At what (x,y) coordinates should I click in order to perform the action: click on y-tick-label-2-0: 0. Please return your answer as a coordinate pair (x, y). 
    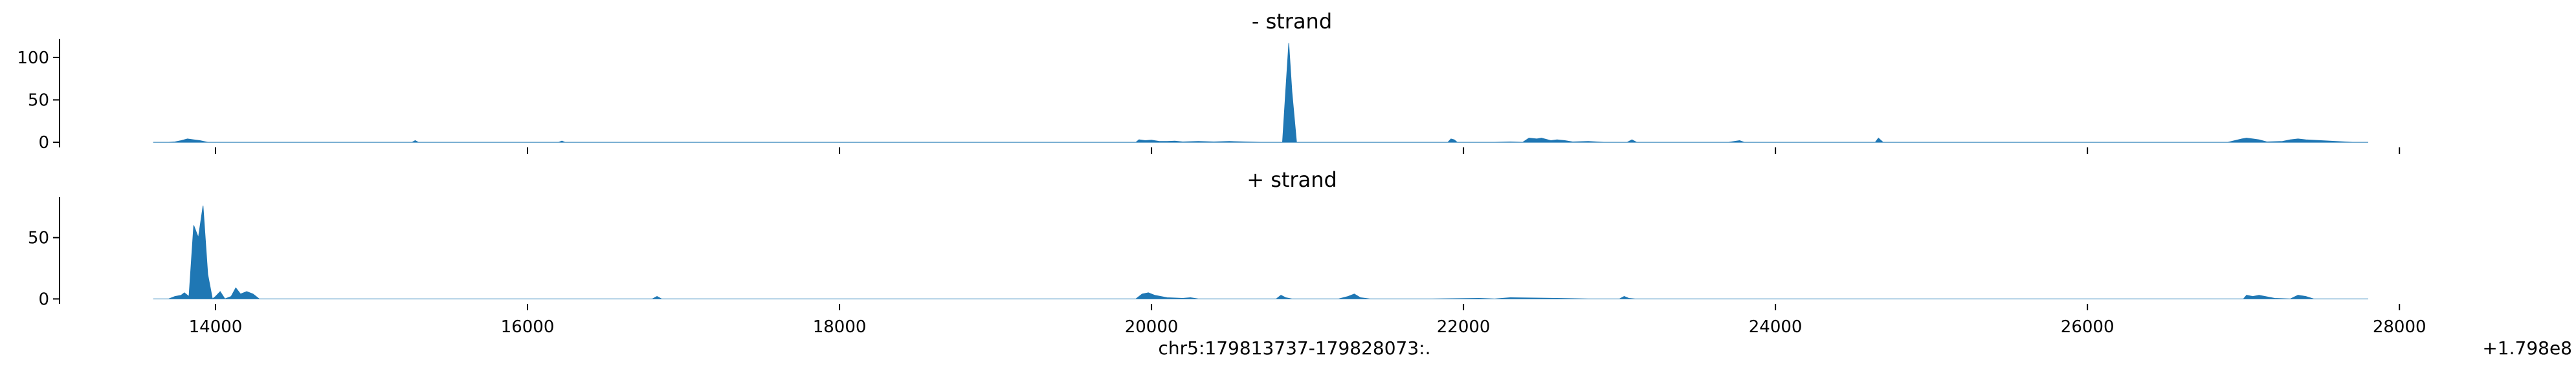
    Looking at the image, I should click on (43, 299).